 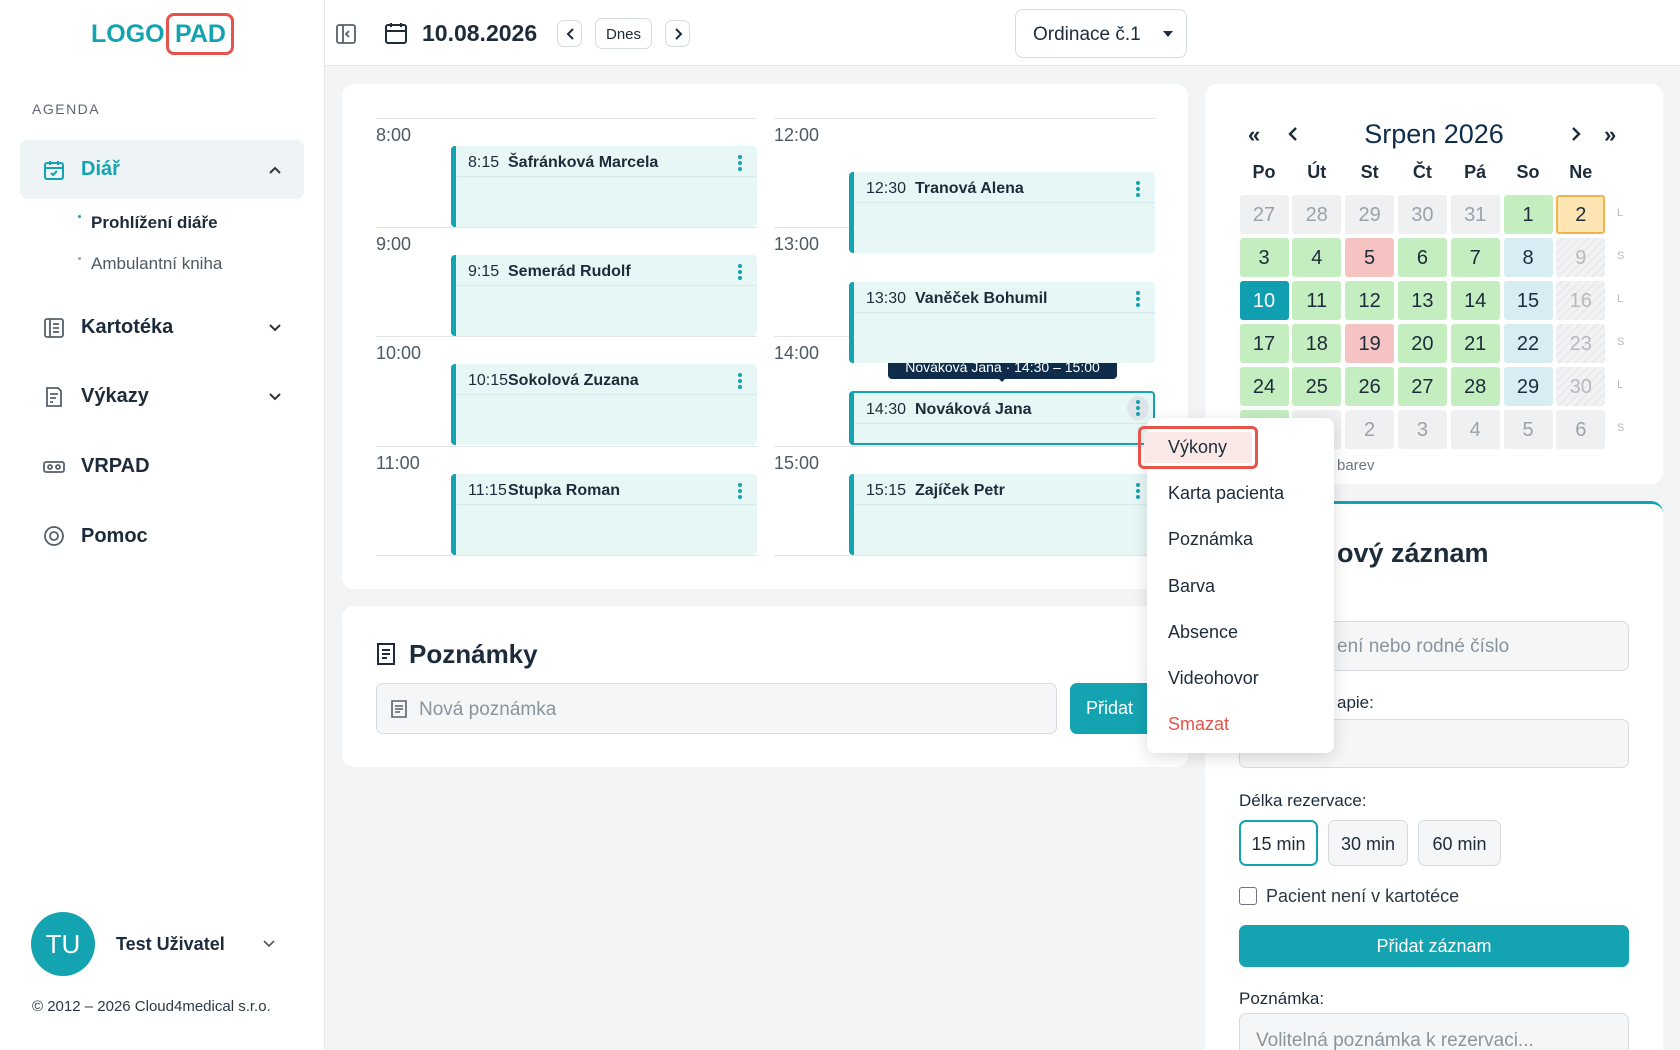 What do you see at coordinates (1226, 493) in the screenshot?
I see `menu-item: Karta pacienta` at bounding box center [1226, 493].